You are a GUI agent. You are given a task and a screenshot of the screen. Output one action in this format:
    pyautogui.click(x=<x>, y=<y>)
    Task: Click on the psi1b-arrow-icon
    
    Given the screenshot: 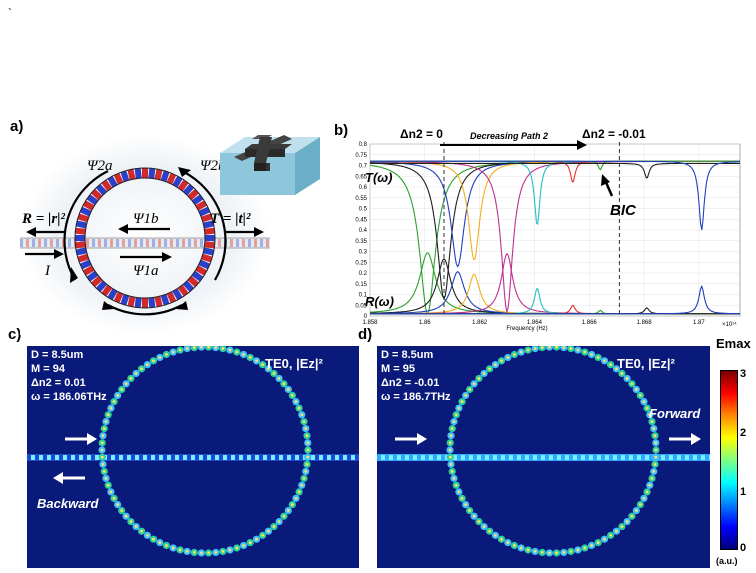 What is the action you would take?
    pyautogui.click(x=123, y=229)
    